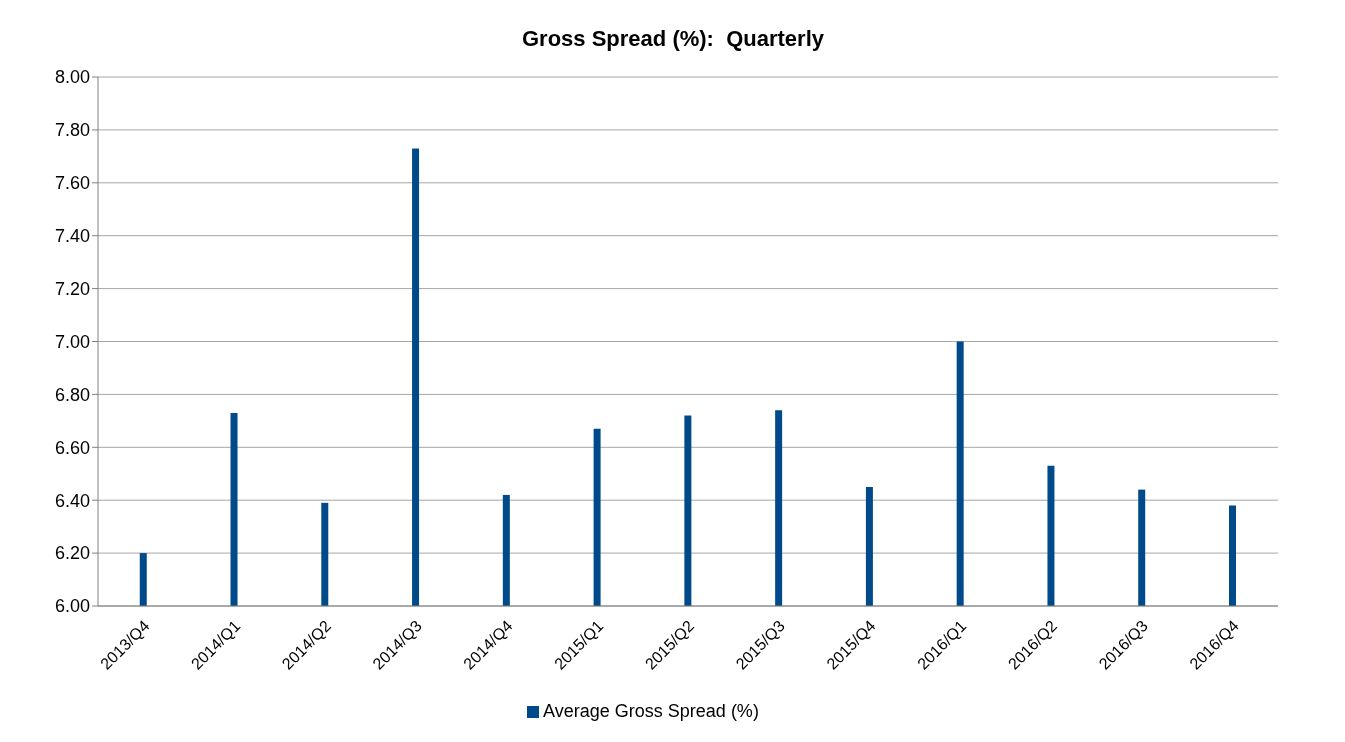 This screenshot has height=742, width=1345. I want to click on y-tick-label: 7.00, so click(72, 341).